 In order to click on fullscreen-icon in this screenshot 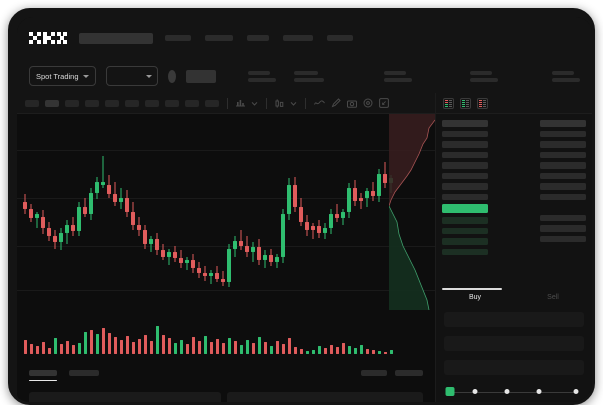, I will do `click(384, 103)`.